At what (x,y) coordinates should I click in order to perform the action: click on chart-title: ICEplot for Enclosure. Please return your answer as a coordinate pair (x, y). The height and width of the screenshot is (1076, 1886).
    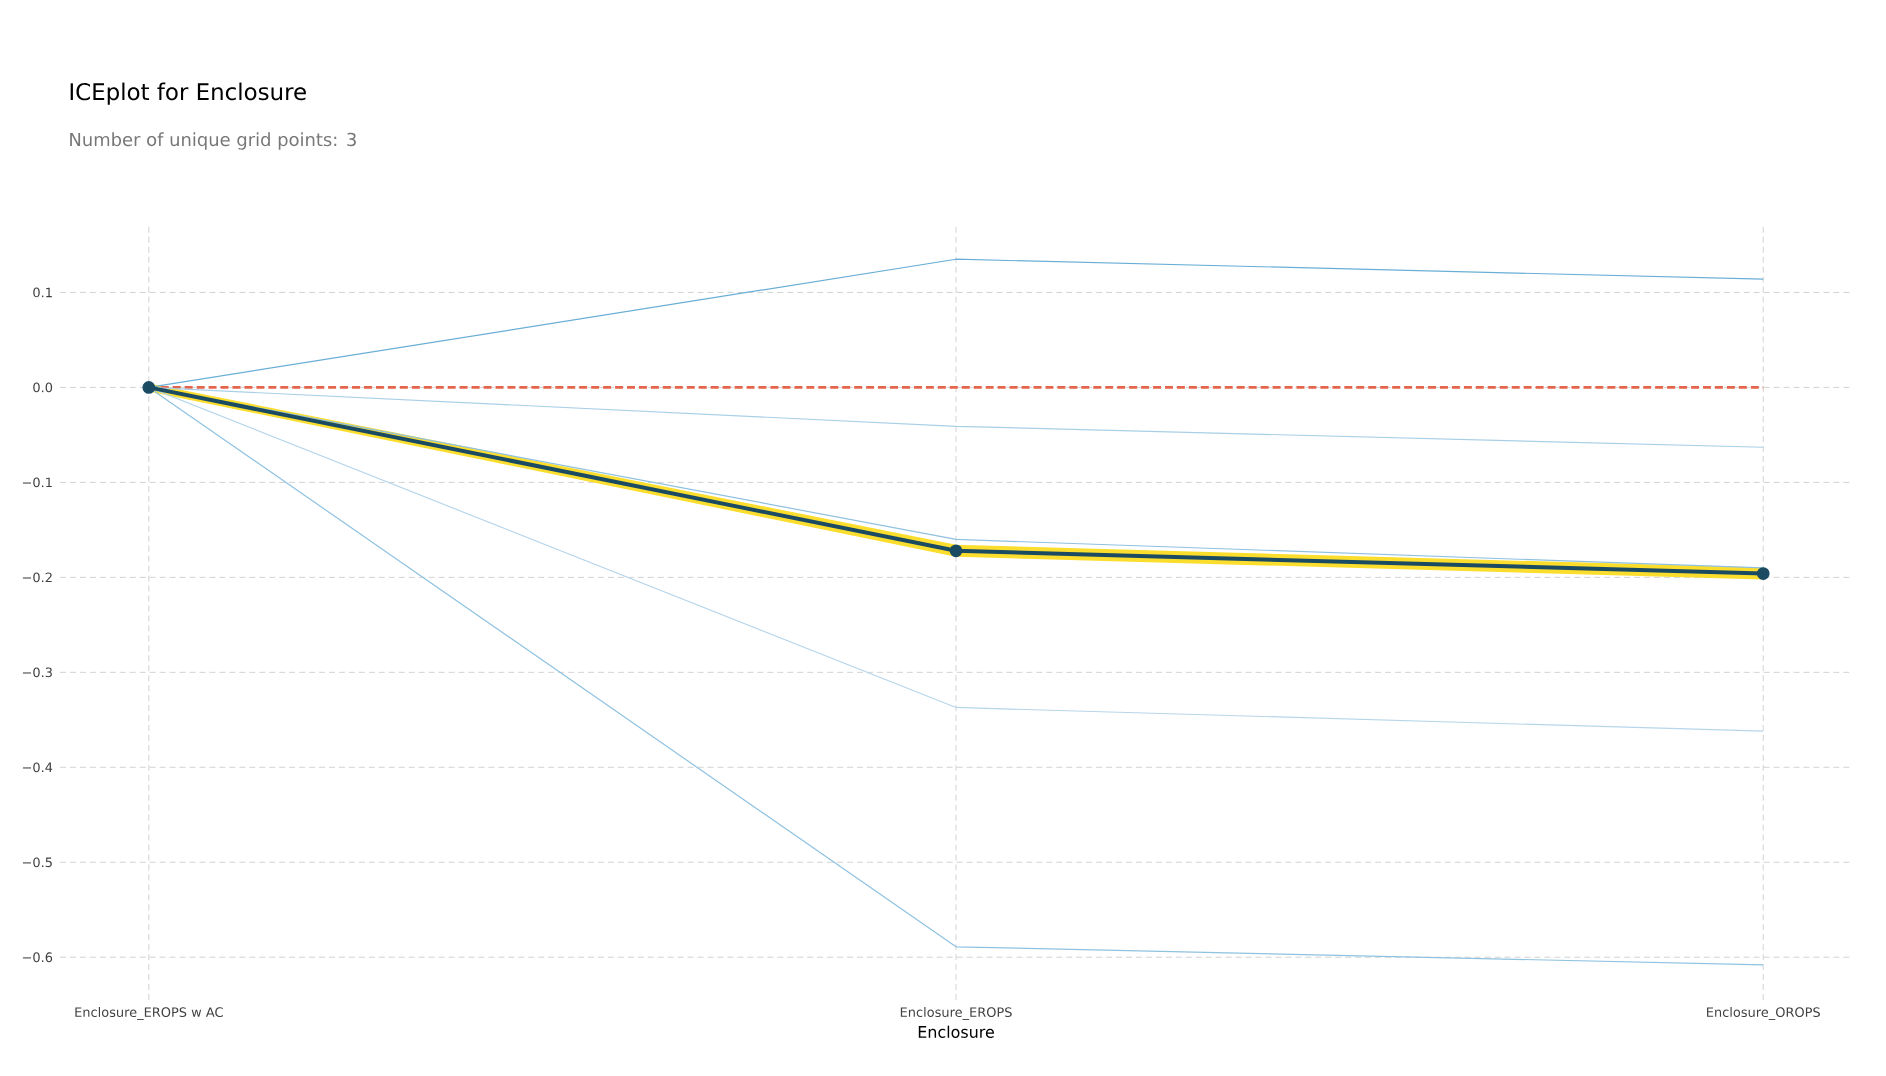
    Looking at the image, I should click on (188, 93).